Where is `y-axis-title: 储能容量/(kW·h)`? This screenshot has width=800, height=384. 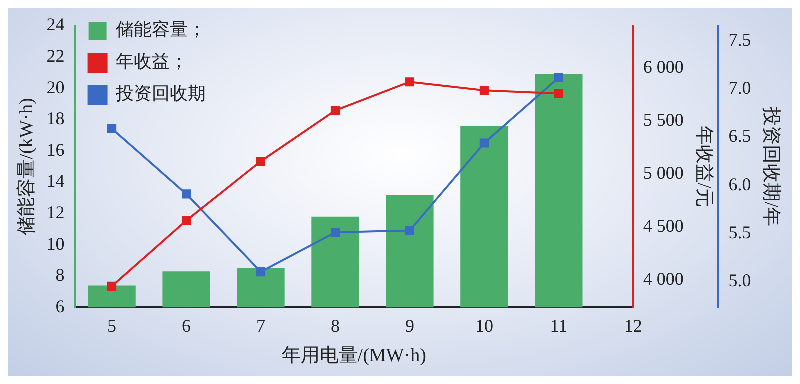 y-axis-title: 储能容量/(kW·h) is located at coordinates (26, 167).